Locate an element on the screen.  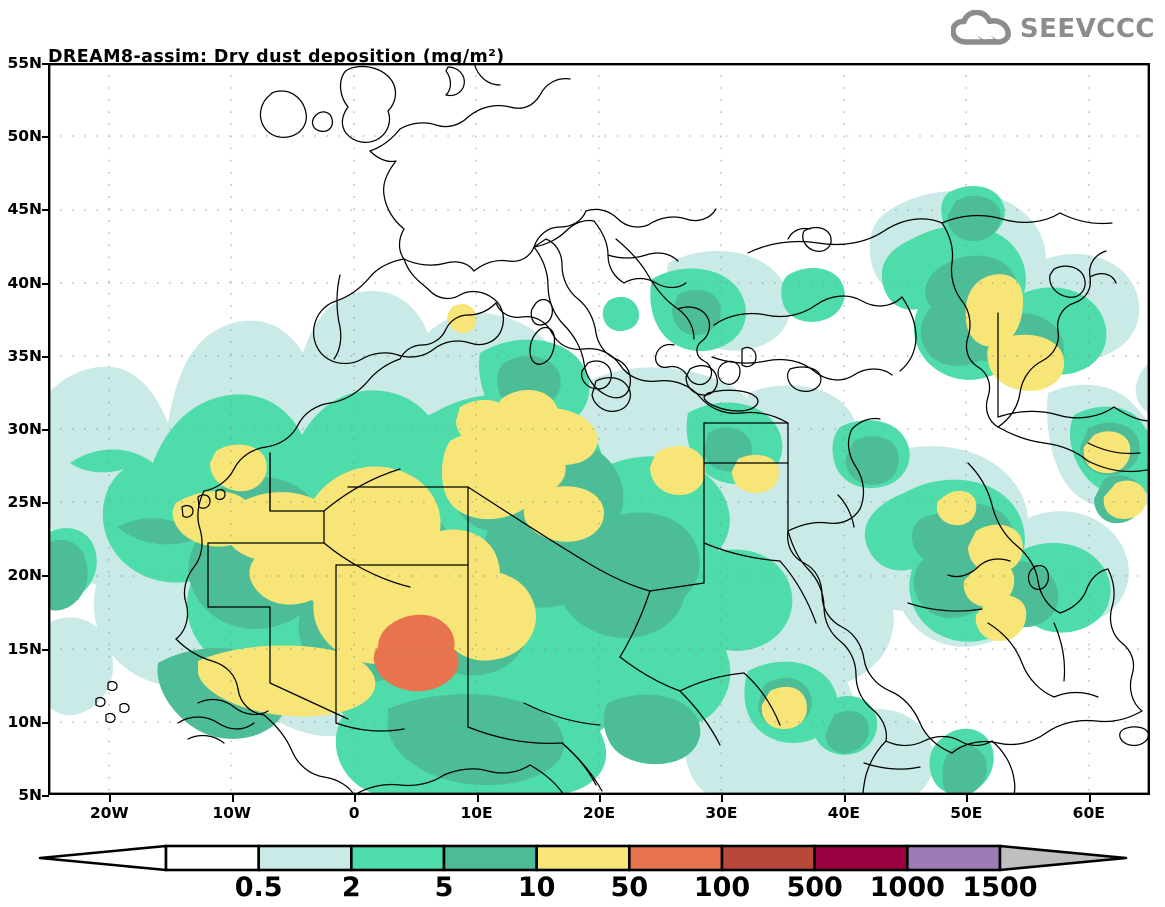
colorbar-tick-label: 5 is located at coordinates (444, 887).